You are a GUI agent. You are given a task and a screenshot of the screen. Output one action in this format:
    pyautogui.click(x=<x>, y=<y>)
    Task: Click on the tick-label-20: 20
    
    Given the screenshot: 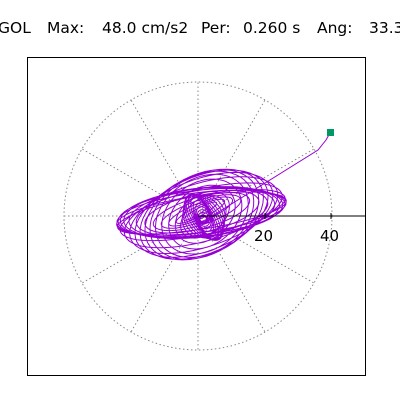 What is the action you would take?
    pyautogui.click(x=263, y=236)
    